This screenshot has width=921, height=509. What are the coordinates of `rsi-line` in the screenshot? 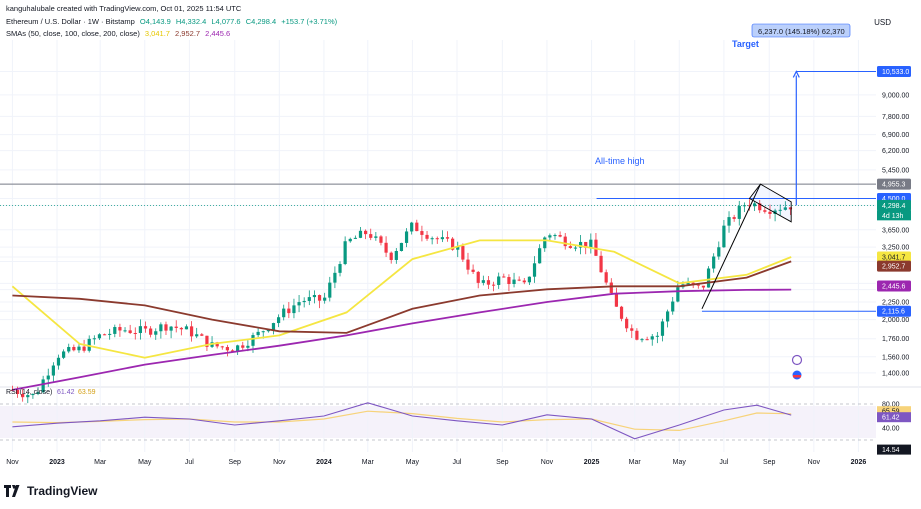 It's located at (402, 421).